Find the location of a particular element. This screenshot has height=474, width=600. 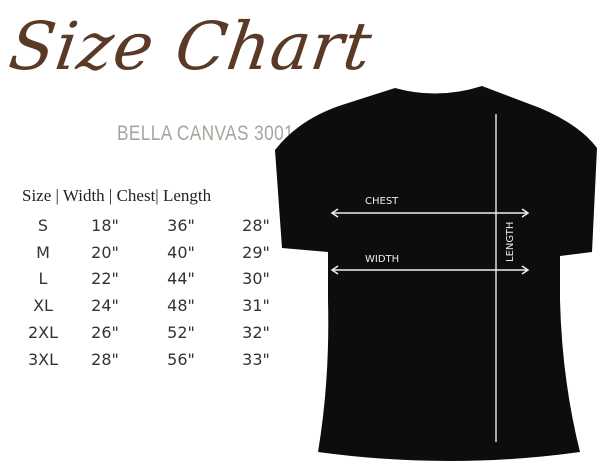

width-arrow is located at coordinates (430, 270).